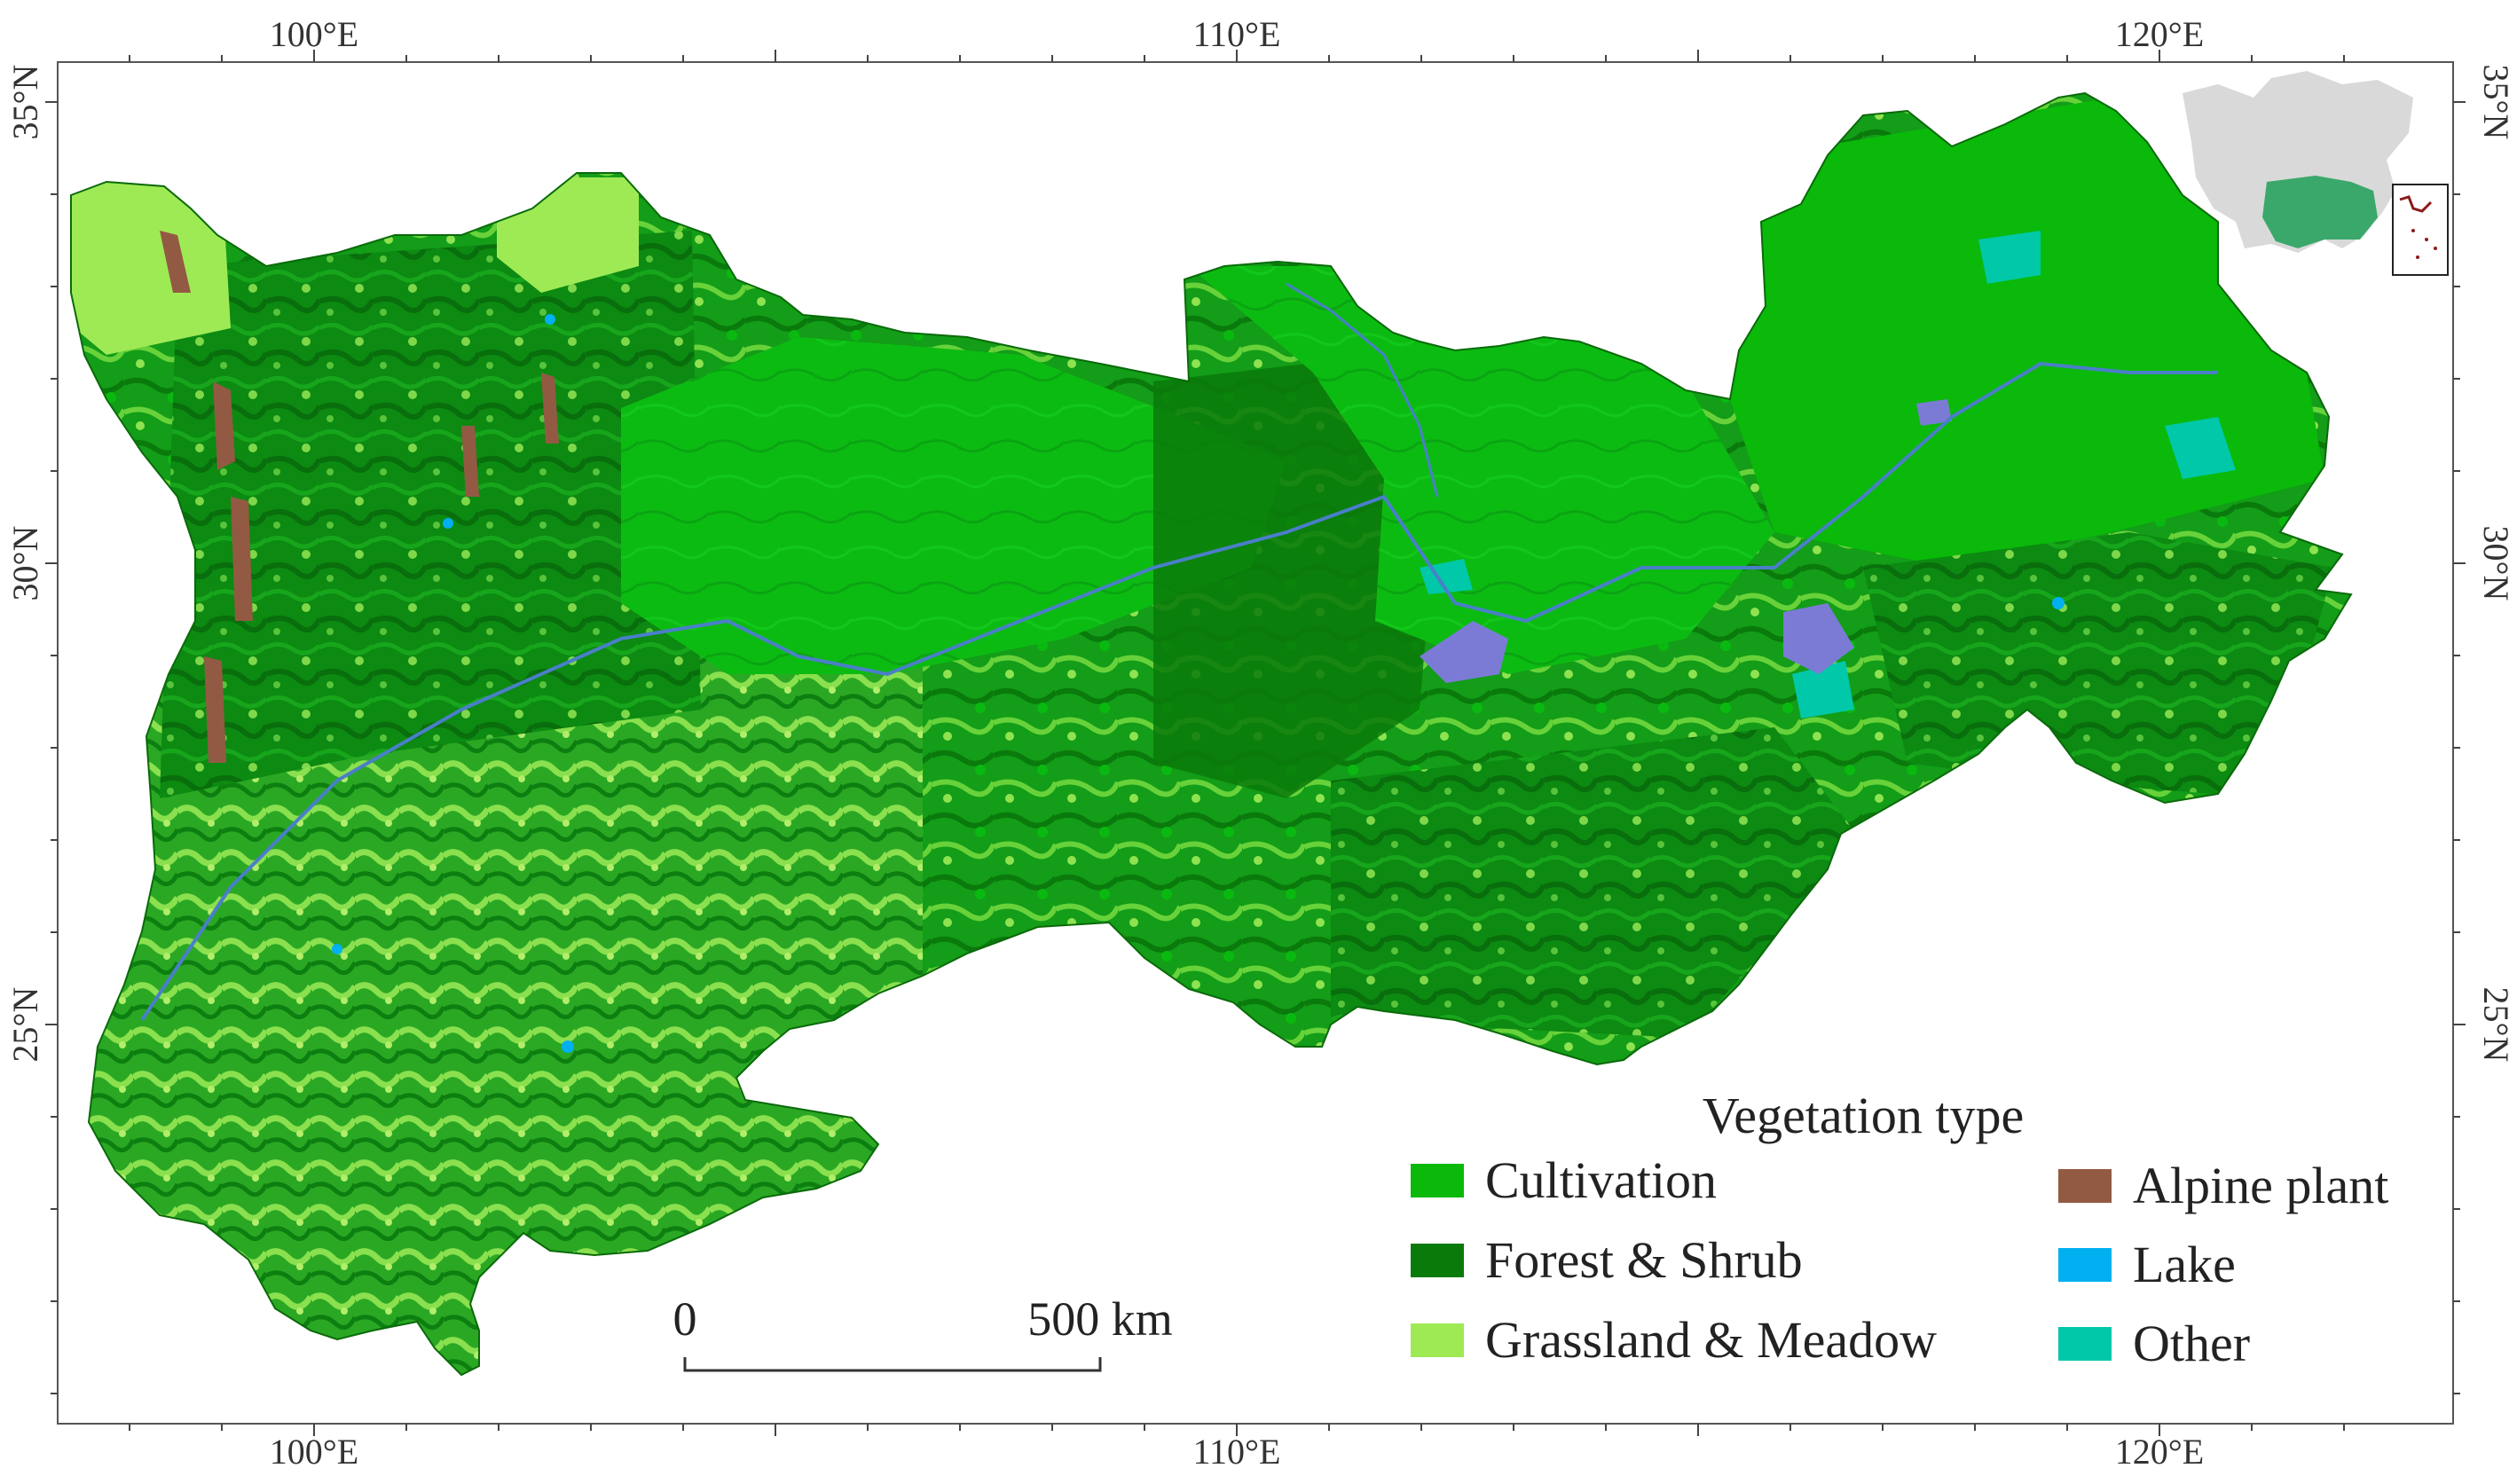  I want to click on bottom-lon-label: 100°E, so click(314, 1452).